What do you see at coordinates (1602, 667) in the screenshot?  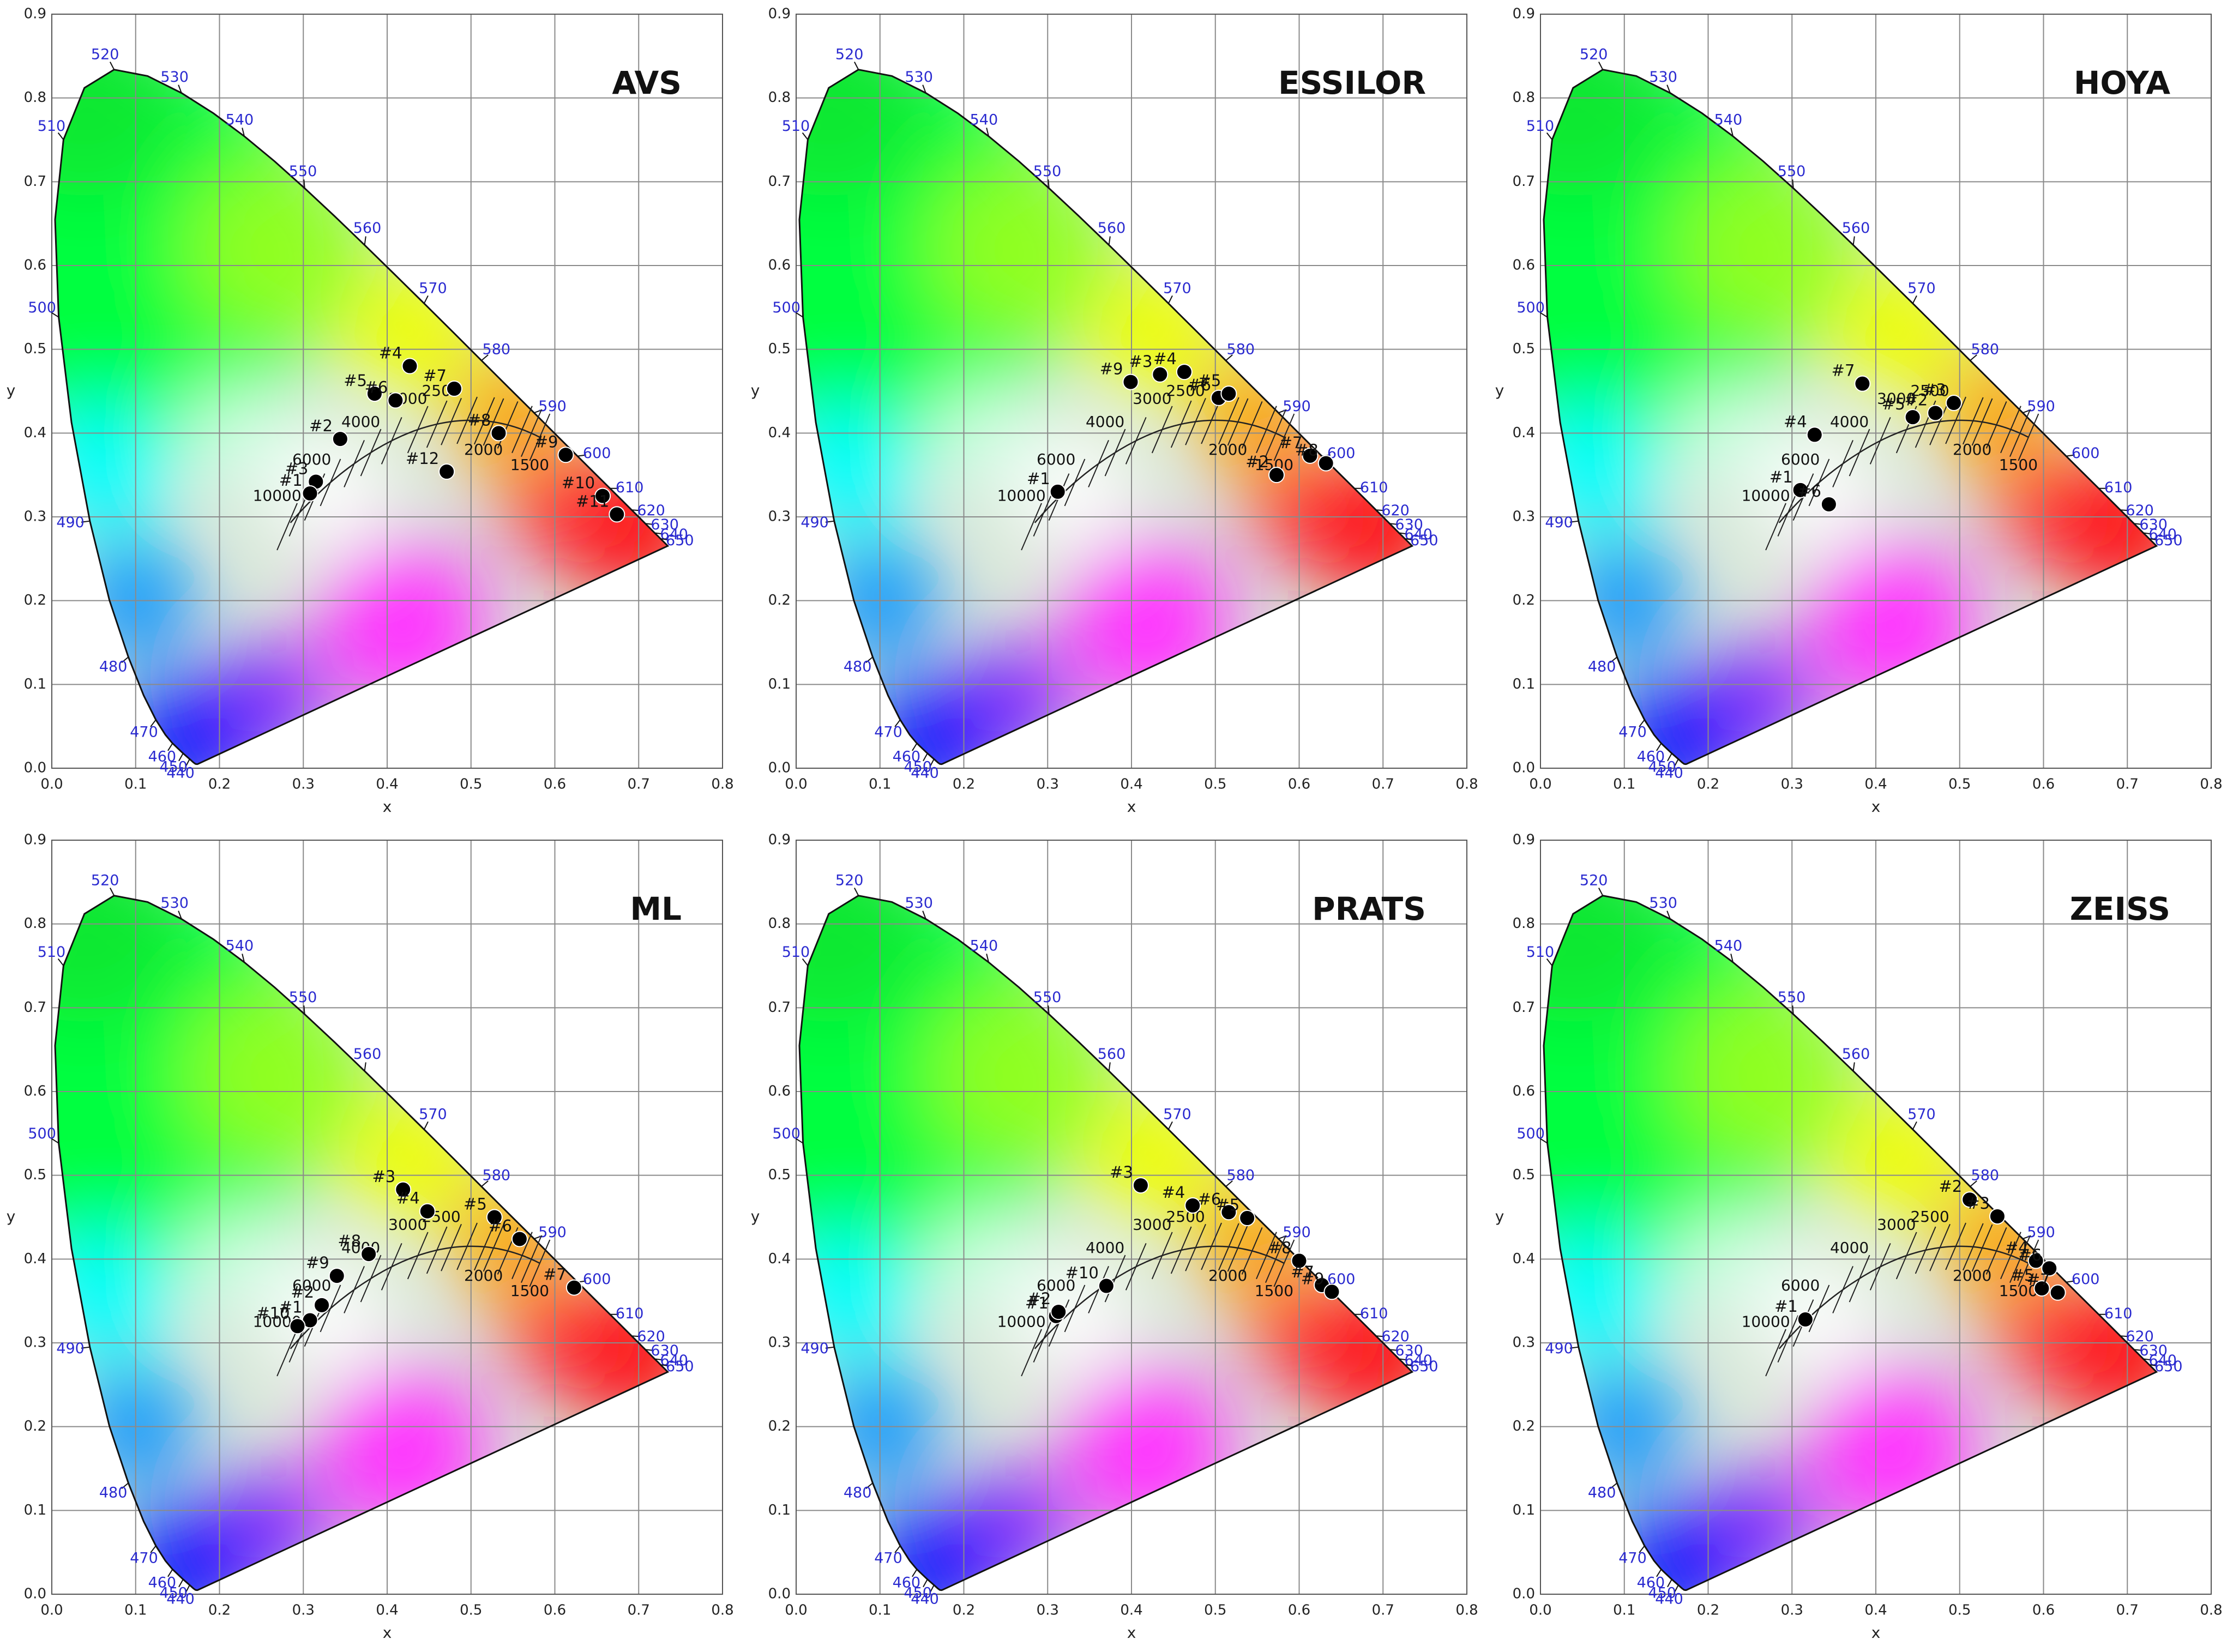 I see `wavelength-label: 480` at bounding box center [1602, 667].